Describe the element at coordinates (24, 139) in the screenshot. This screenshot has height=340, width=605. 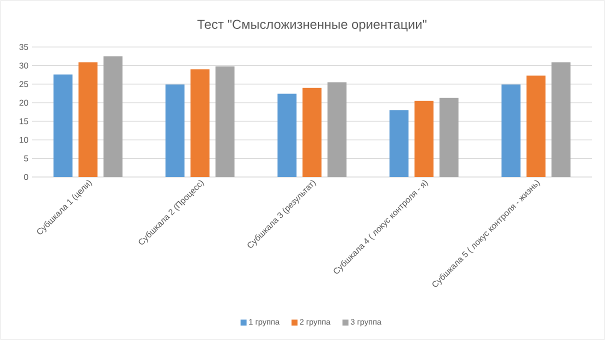
I see `y-tick-label: 10` at that location.